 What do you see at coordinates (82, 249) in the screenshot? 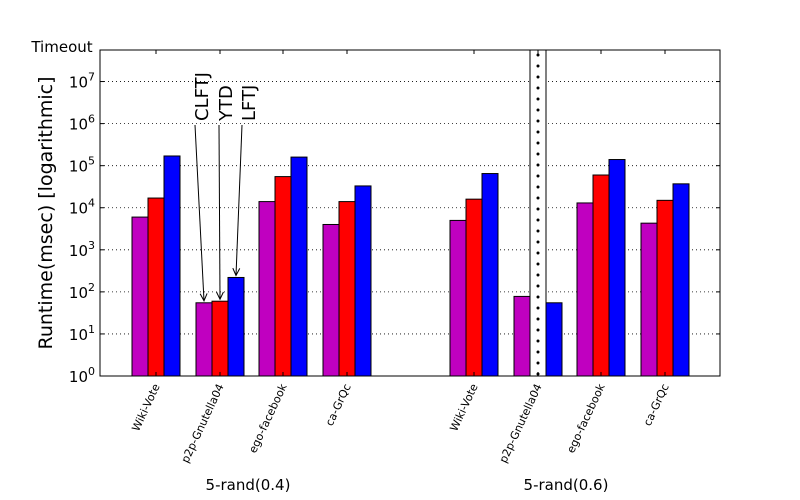
I see `y-tick-label: 10³` at bounding box center [82, 249].